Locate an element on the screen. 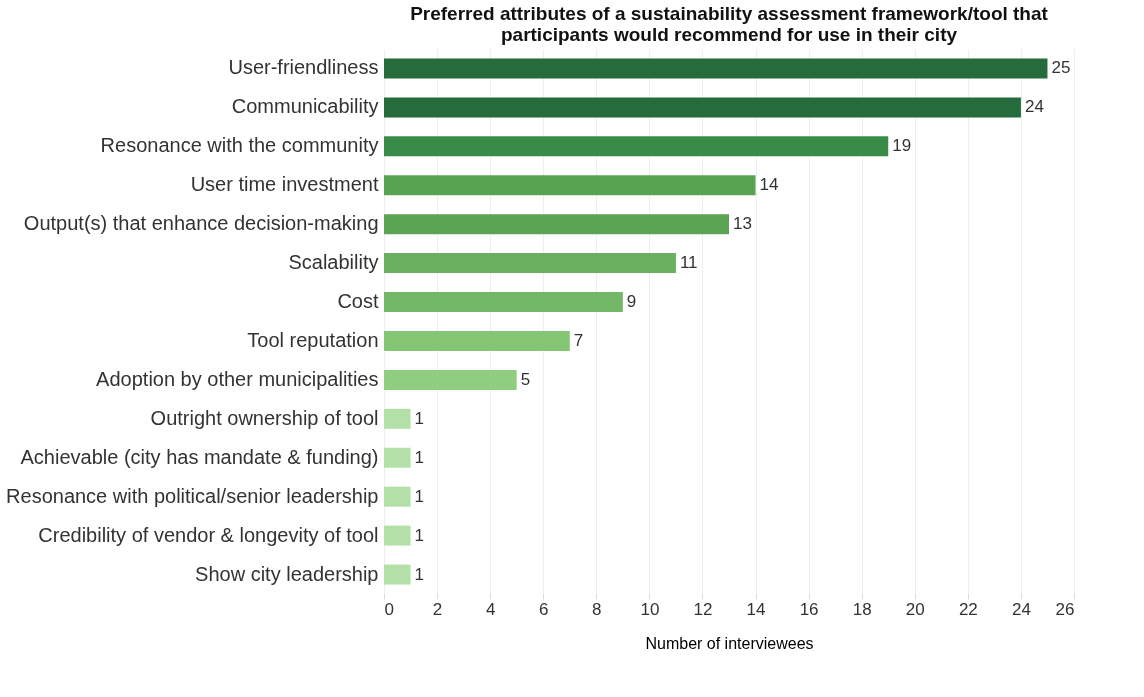  data-label: 25 is located at coordinates (1061, 68).